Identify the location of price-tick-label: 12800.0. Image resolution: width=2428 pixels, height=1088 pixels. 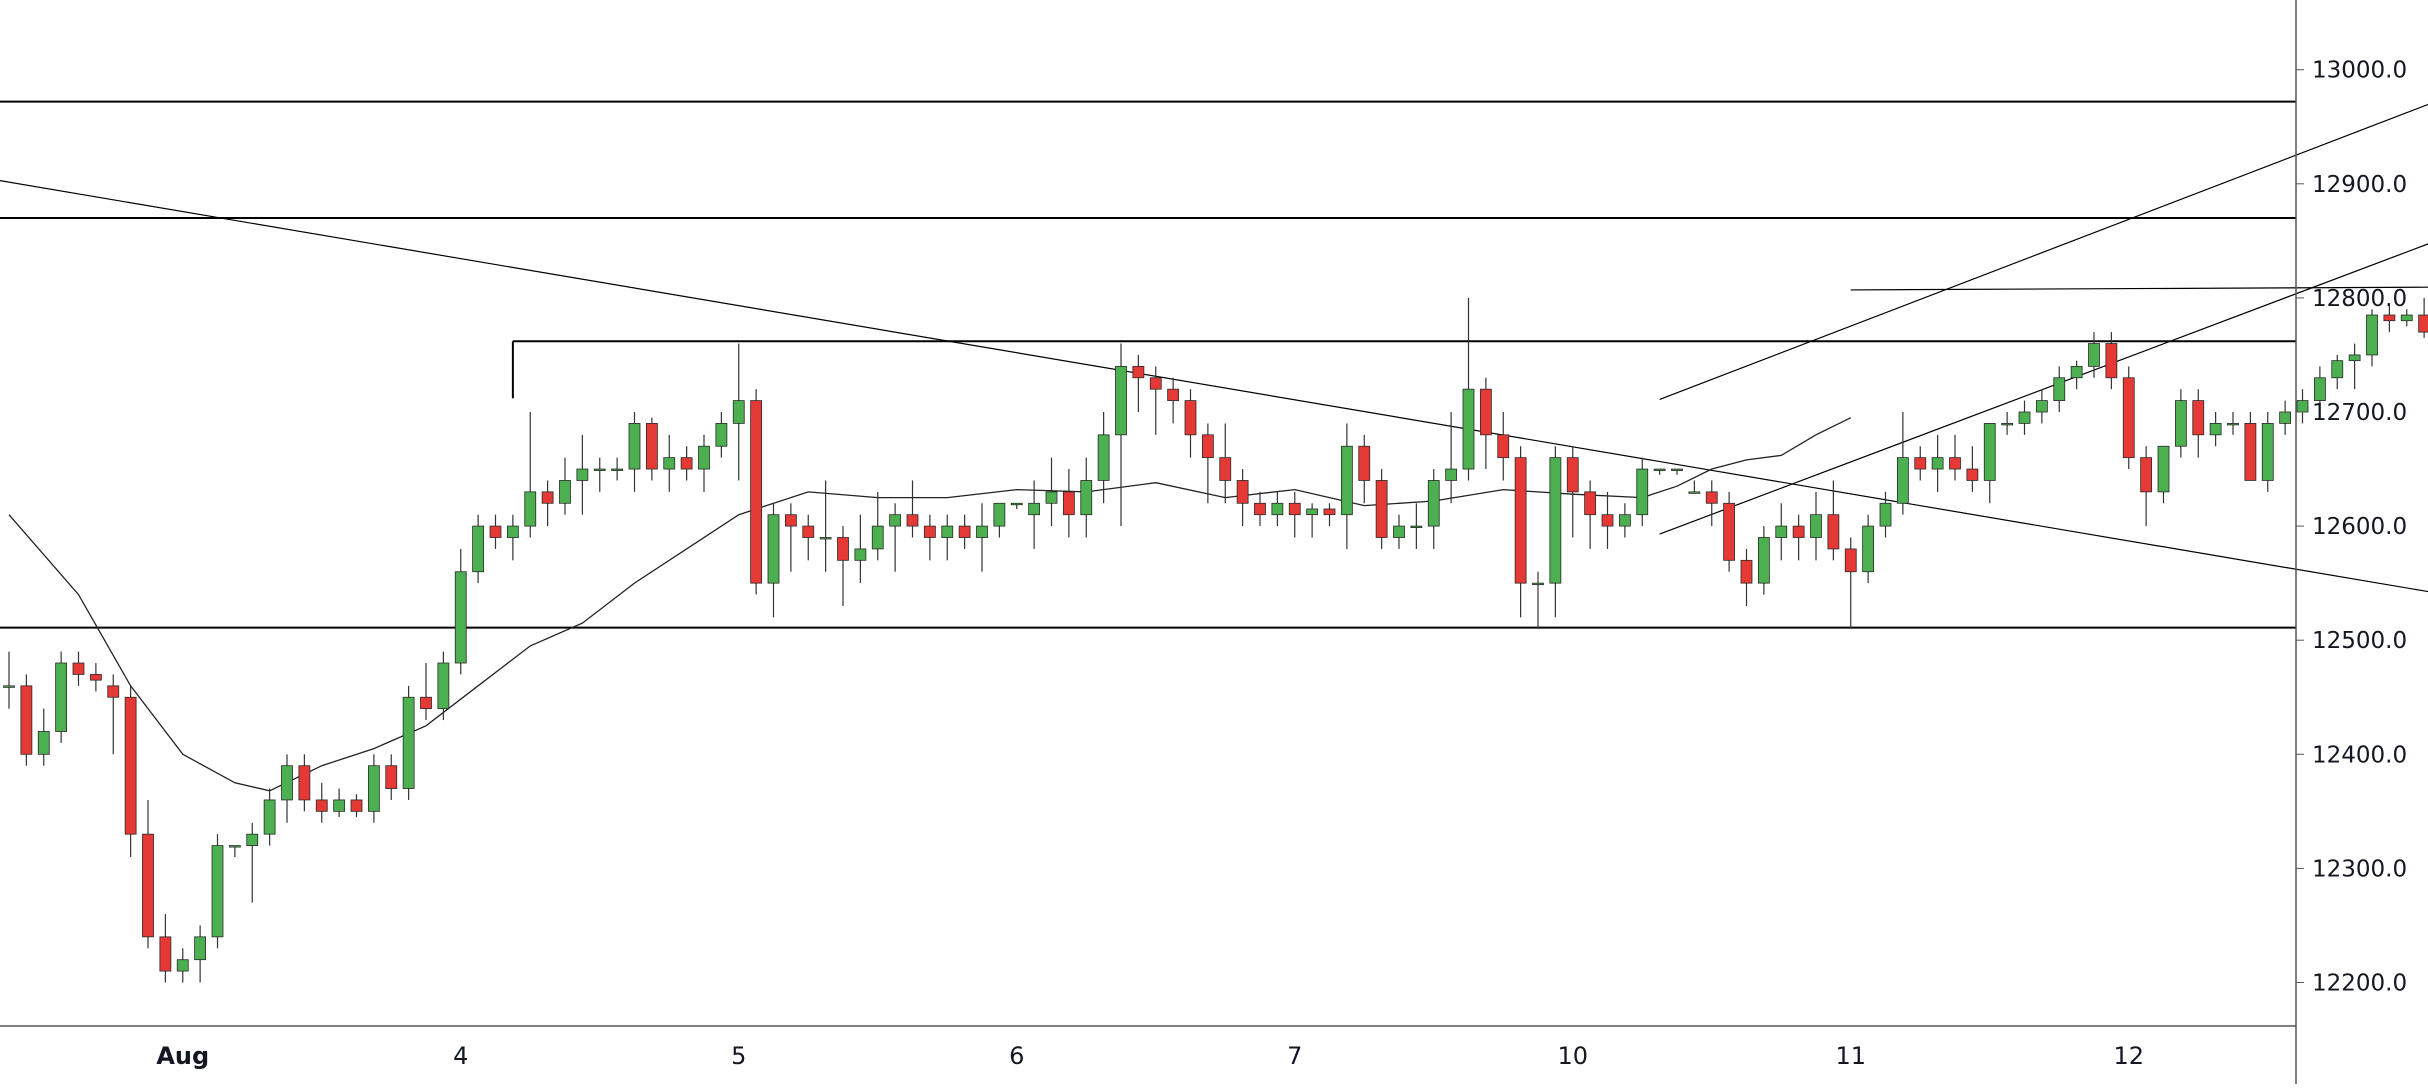
(2359, 299).